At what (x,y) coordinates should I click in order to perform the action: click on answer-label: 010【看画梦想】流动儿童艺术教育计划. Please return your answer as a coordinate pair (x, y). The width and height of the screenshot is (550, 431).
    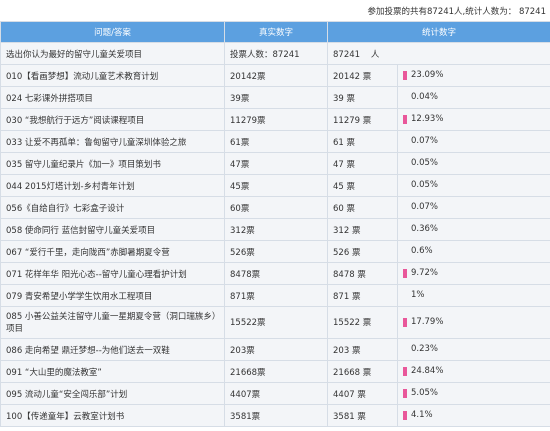
    Looking at the image, I should click on (112, 75).